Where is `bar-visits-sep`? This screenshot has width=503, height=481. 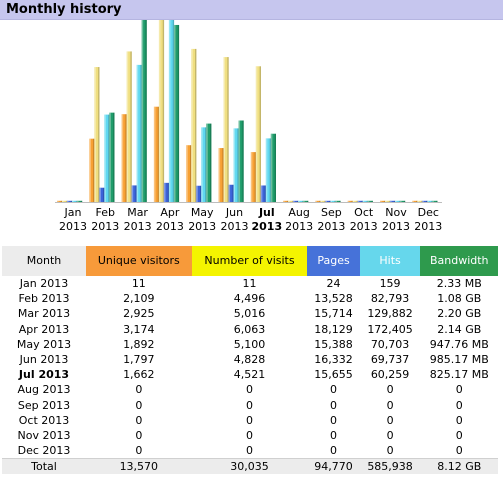 bar-visits-sep is located at coordinates (323, 201).